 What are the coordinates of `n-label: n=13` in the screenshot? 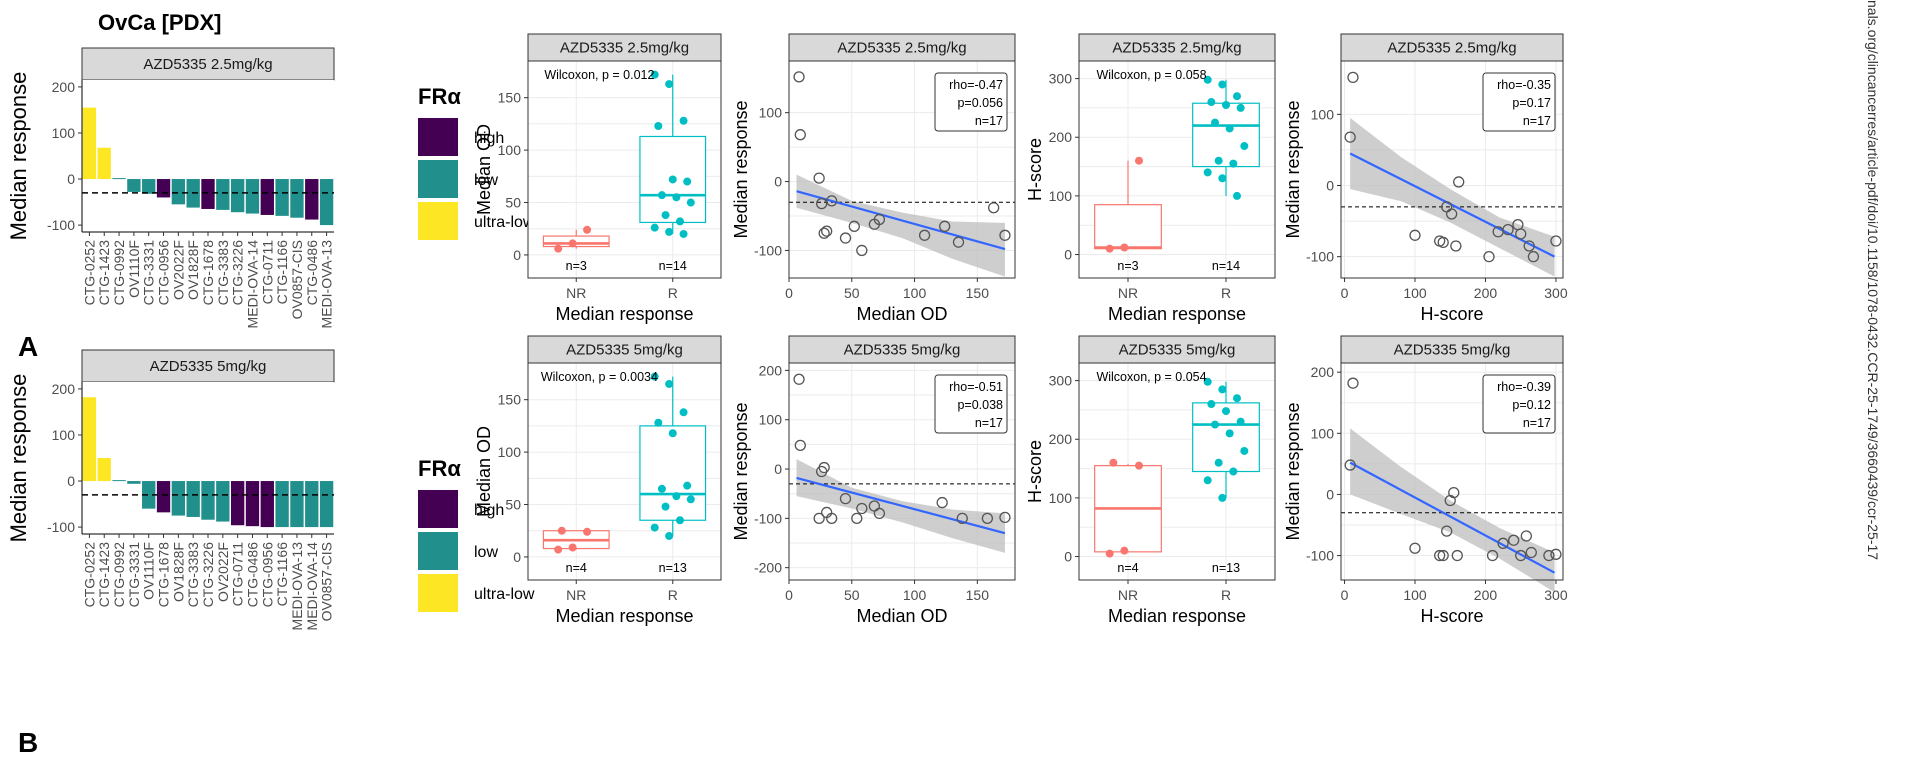 It's located at (673, 568).